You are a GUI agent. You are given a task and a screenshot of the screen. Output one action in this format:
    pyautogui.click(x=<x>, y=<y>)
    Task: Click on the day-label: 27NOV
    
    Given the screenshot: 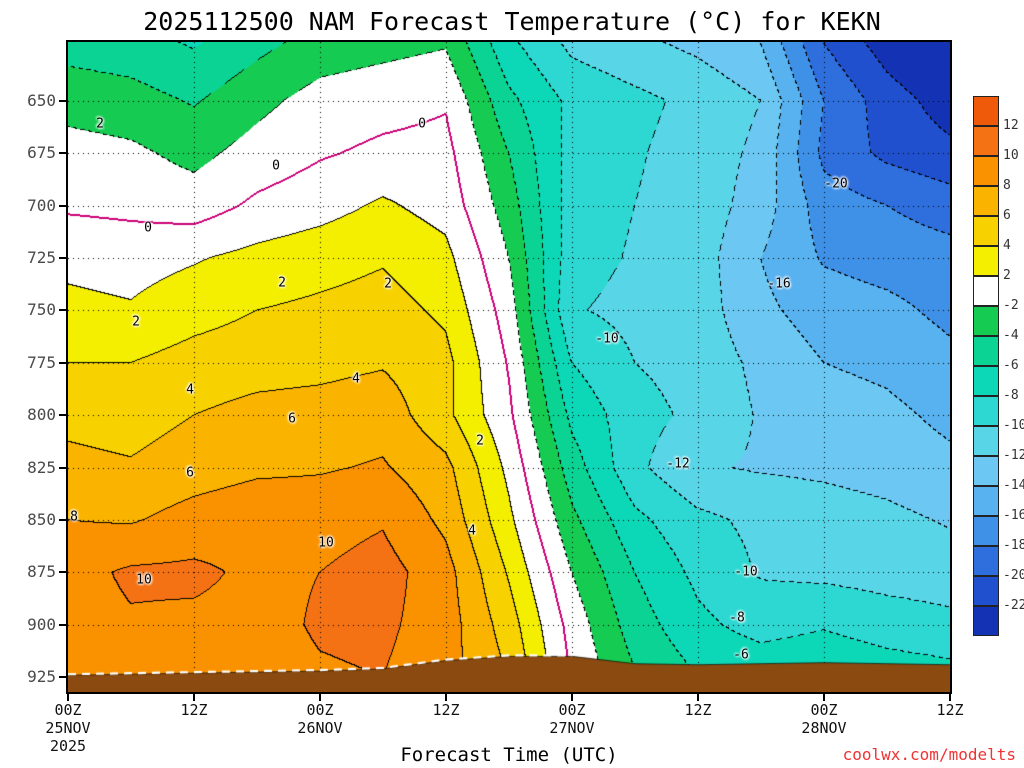 What is the action you would take?
    pyautogui.click(x=572, y=728)
    